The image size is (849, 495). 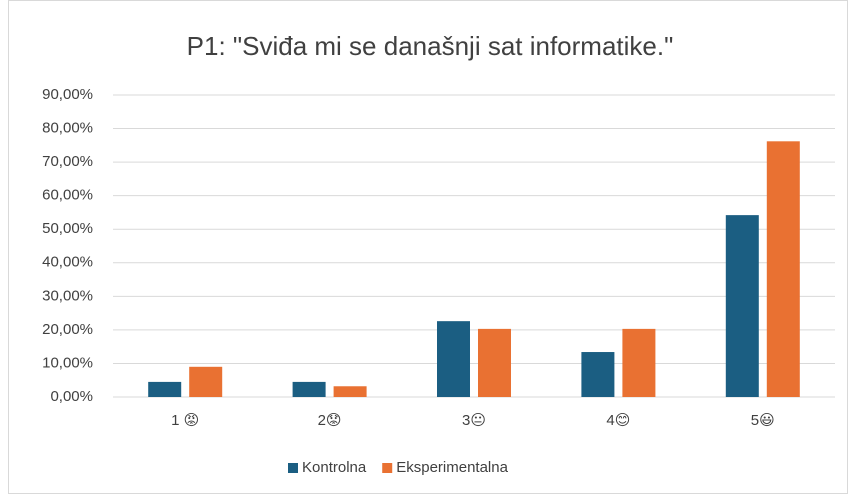 What do you see at coordinates (452, 467) in the screenshot?
I see `legend-label: Eksperimentalna` at bounding box center [452, 467].